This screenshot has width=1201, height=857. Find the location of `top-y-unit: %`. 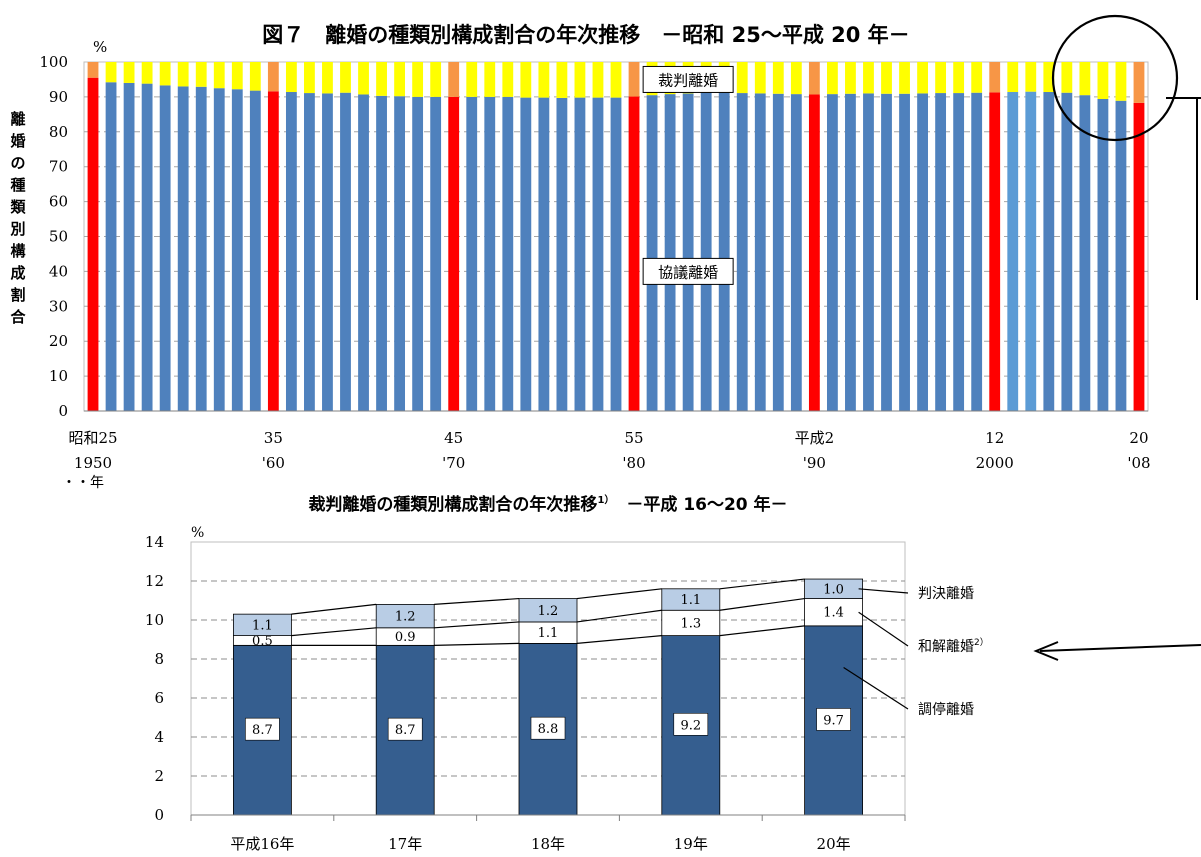

top-y-unit: % is located at coordinates (100, 47).